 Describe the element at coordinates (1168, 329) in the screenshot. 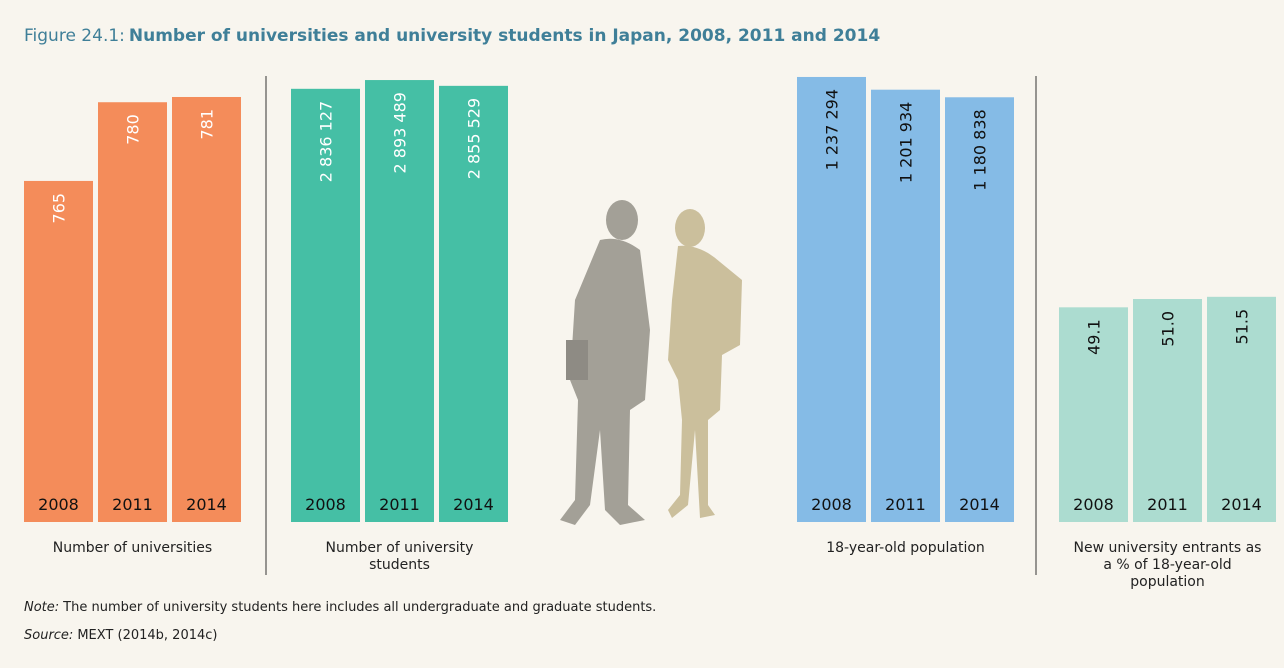

I see `value-label: 51.0` at that location.